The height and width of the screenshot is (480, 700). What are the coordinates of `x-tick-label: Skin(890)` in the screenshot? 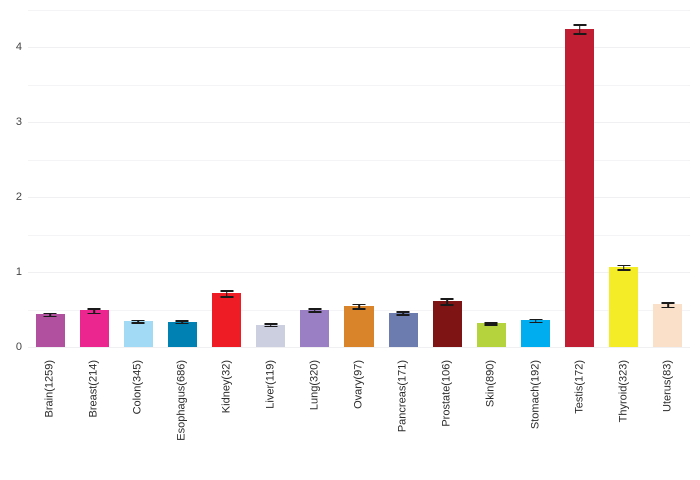 It's located at (490, 384).